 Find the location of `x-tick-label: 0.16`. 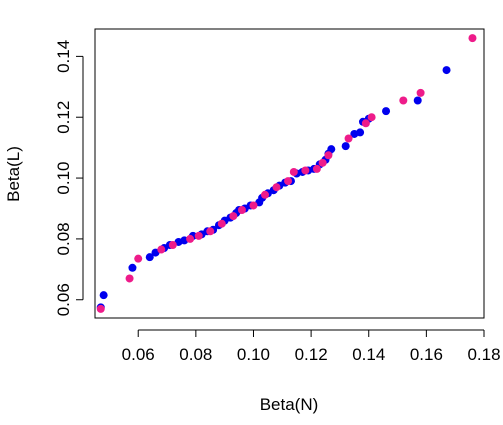

x-tick-label: 0.16 is located at coordinates (426, 354).